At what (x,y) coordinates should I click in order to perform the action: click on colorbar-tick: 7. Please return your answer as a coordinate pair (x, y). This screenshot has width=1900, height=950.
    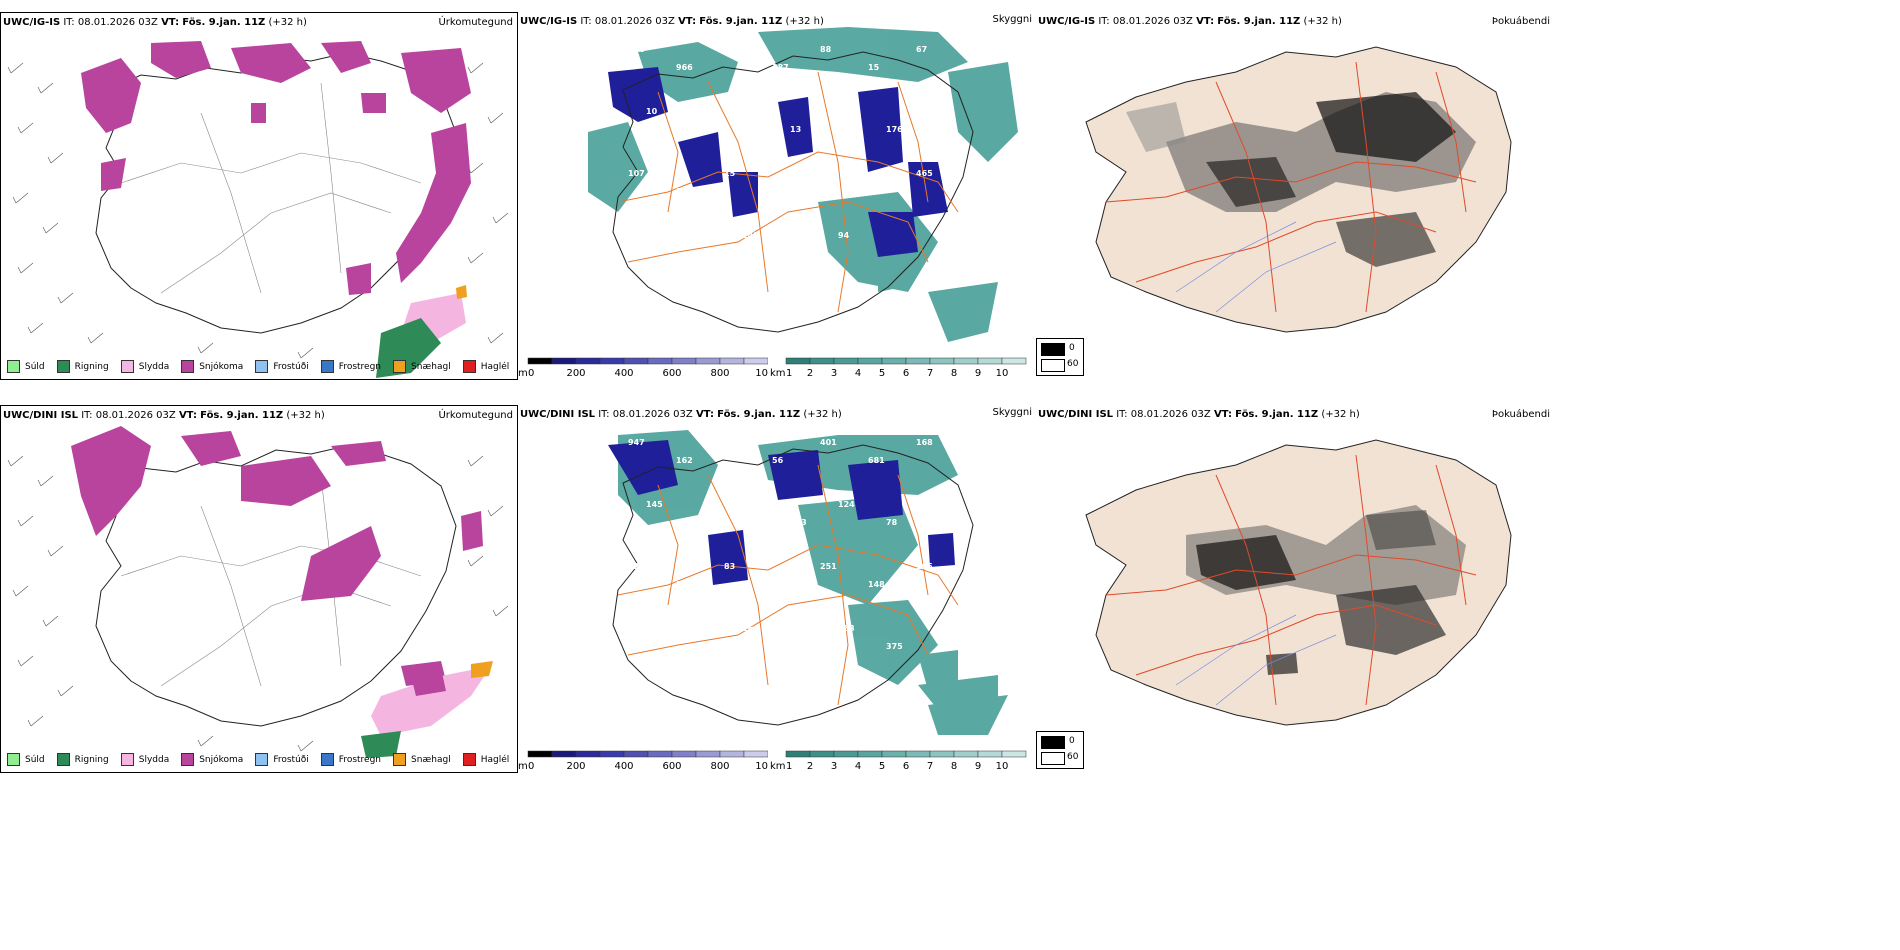
    Looking at the image, I should click on (930, 373).